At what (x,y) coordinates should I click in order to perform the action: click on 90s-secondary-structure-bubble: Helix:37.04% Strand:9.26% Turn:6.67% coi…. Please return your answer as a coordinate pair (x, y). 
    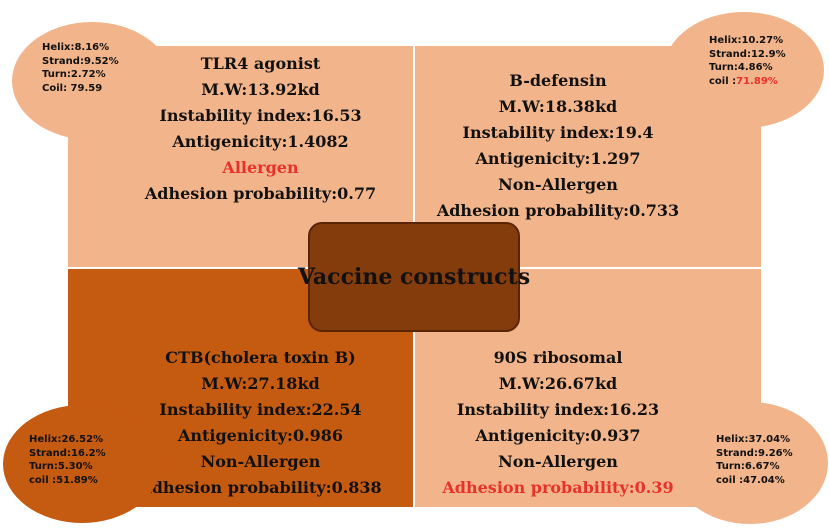
    Looking at the image, I should click on (750, 463).